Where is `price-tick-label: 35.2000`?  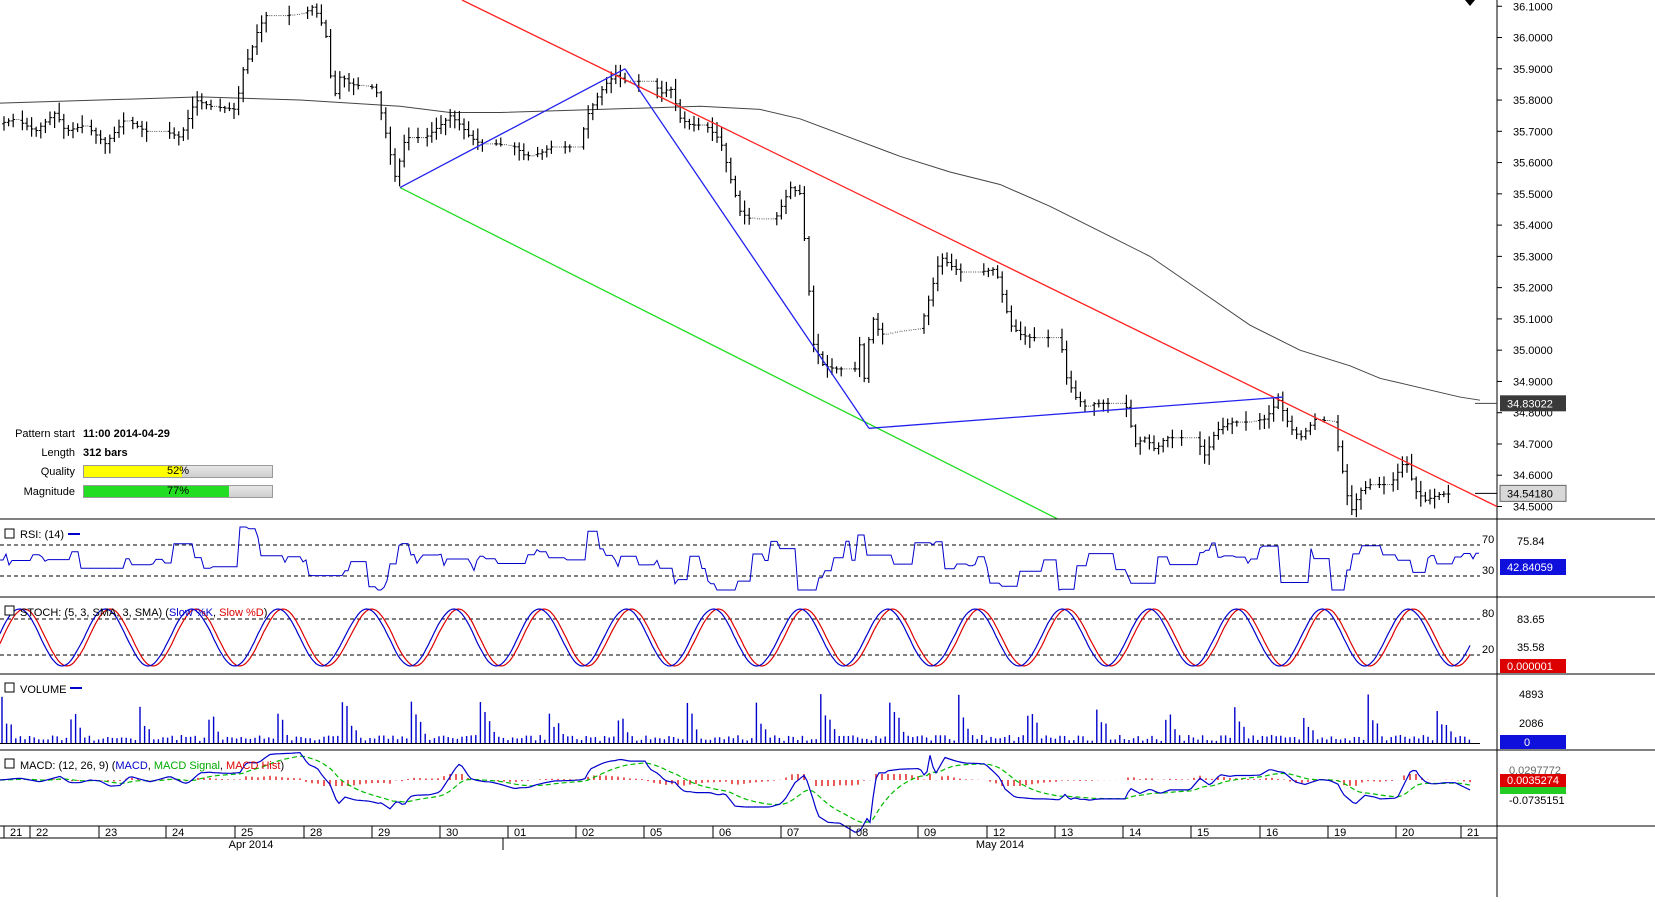
price-tick-label: 35.2000 is located at coordinates (1533, 289).